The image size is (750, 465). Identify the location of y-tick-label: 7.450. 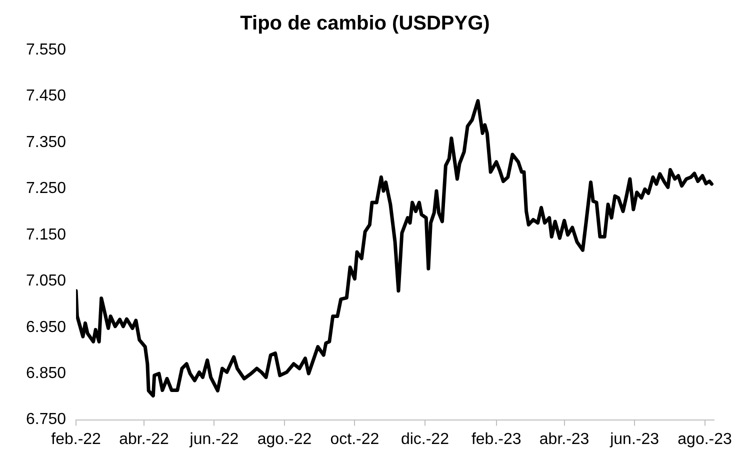
(46, 96).